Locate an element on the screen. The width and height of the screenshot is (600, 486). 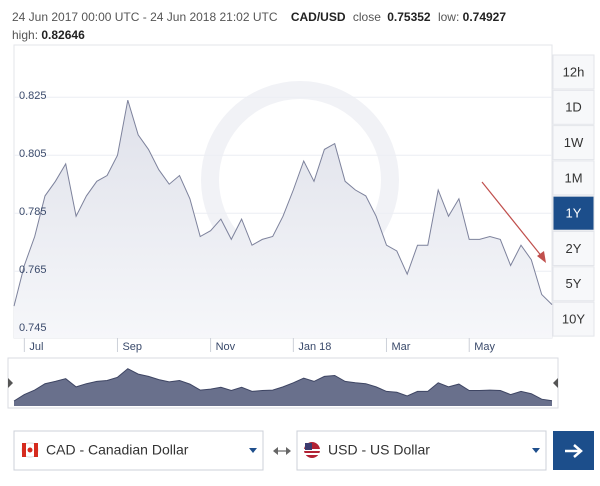
to-select is located at coordinates (421, 450).